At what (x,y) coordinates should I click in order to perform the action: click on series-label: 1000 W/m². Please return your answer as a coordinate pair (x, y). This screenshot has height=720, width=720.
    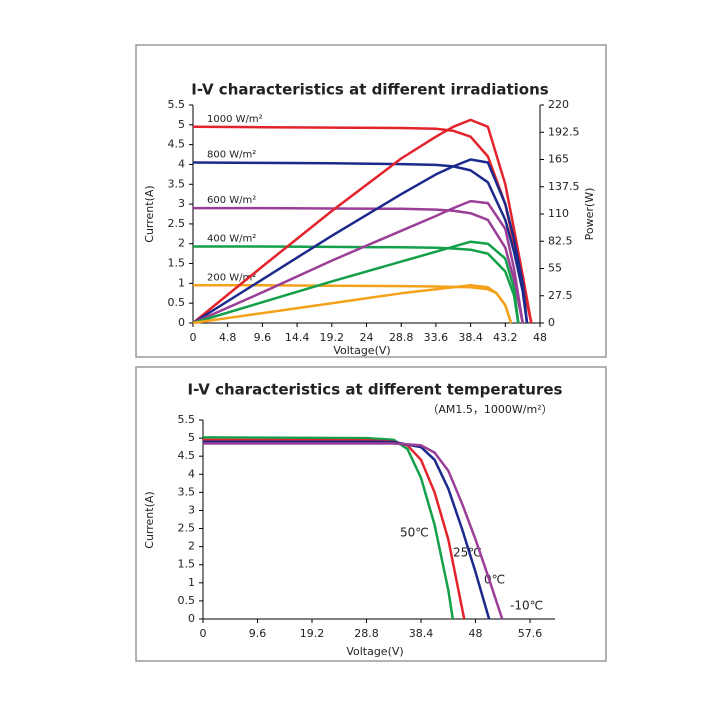
    Looking at the image, I should click on (235, 119).